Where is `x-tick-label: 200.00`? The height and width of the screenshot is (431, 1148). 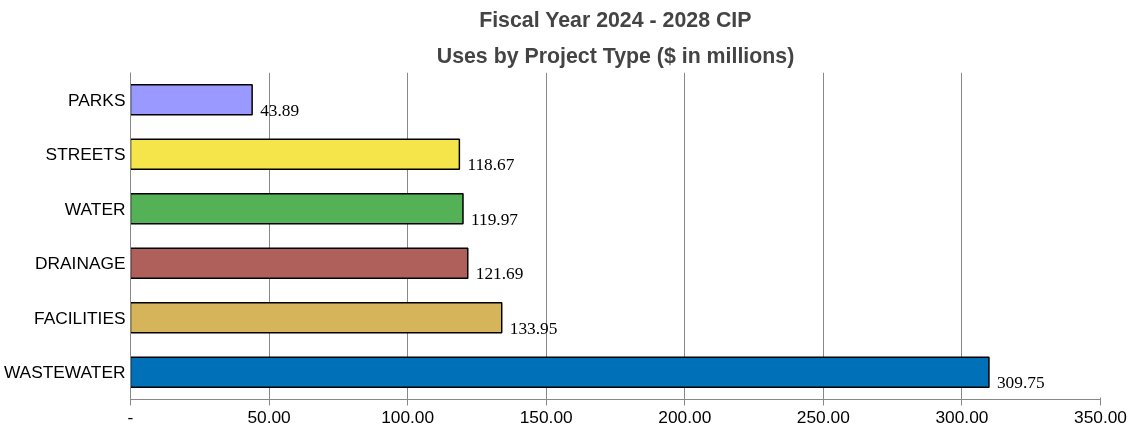
x-tick-label: 200.00 is located at coordinates (685, 416).